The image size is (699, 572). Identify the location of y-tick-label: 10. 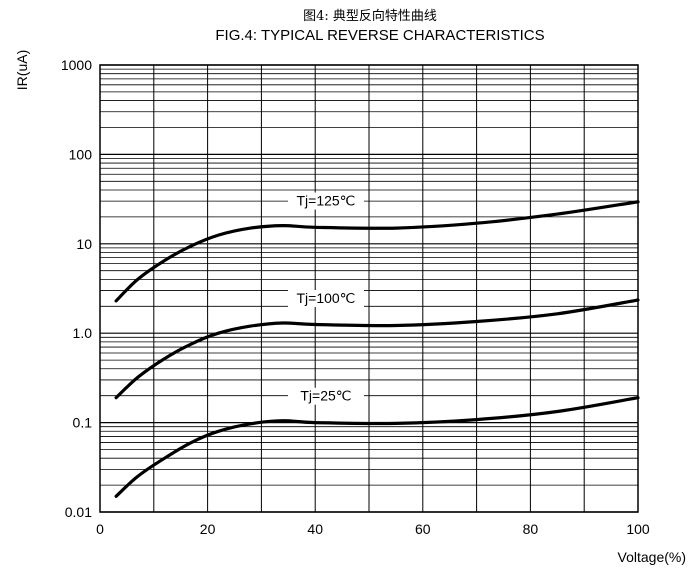
(84, 244).